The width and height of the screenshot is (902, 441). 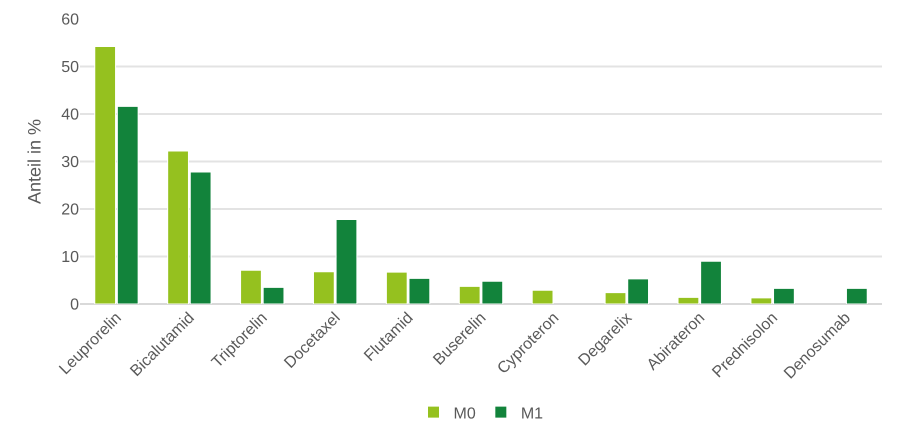 I want to click on legend-label: M1, so click(x=532, y=413).